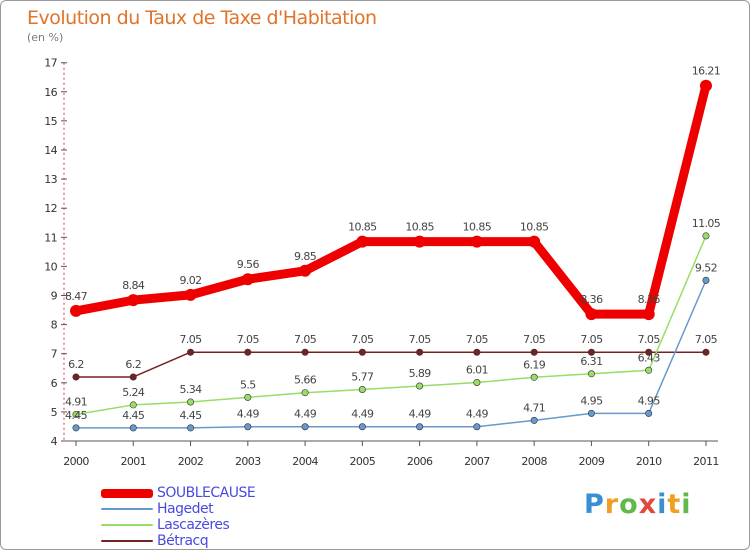 The height and width of the screenshot is (550, 750). Describe the element at coordinates (674, 504) in the screenshot. I see `logo-letter: t` at that location.